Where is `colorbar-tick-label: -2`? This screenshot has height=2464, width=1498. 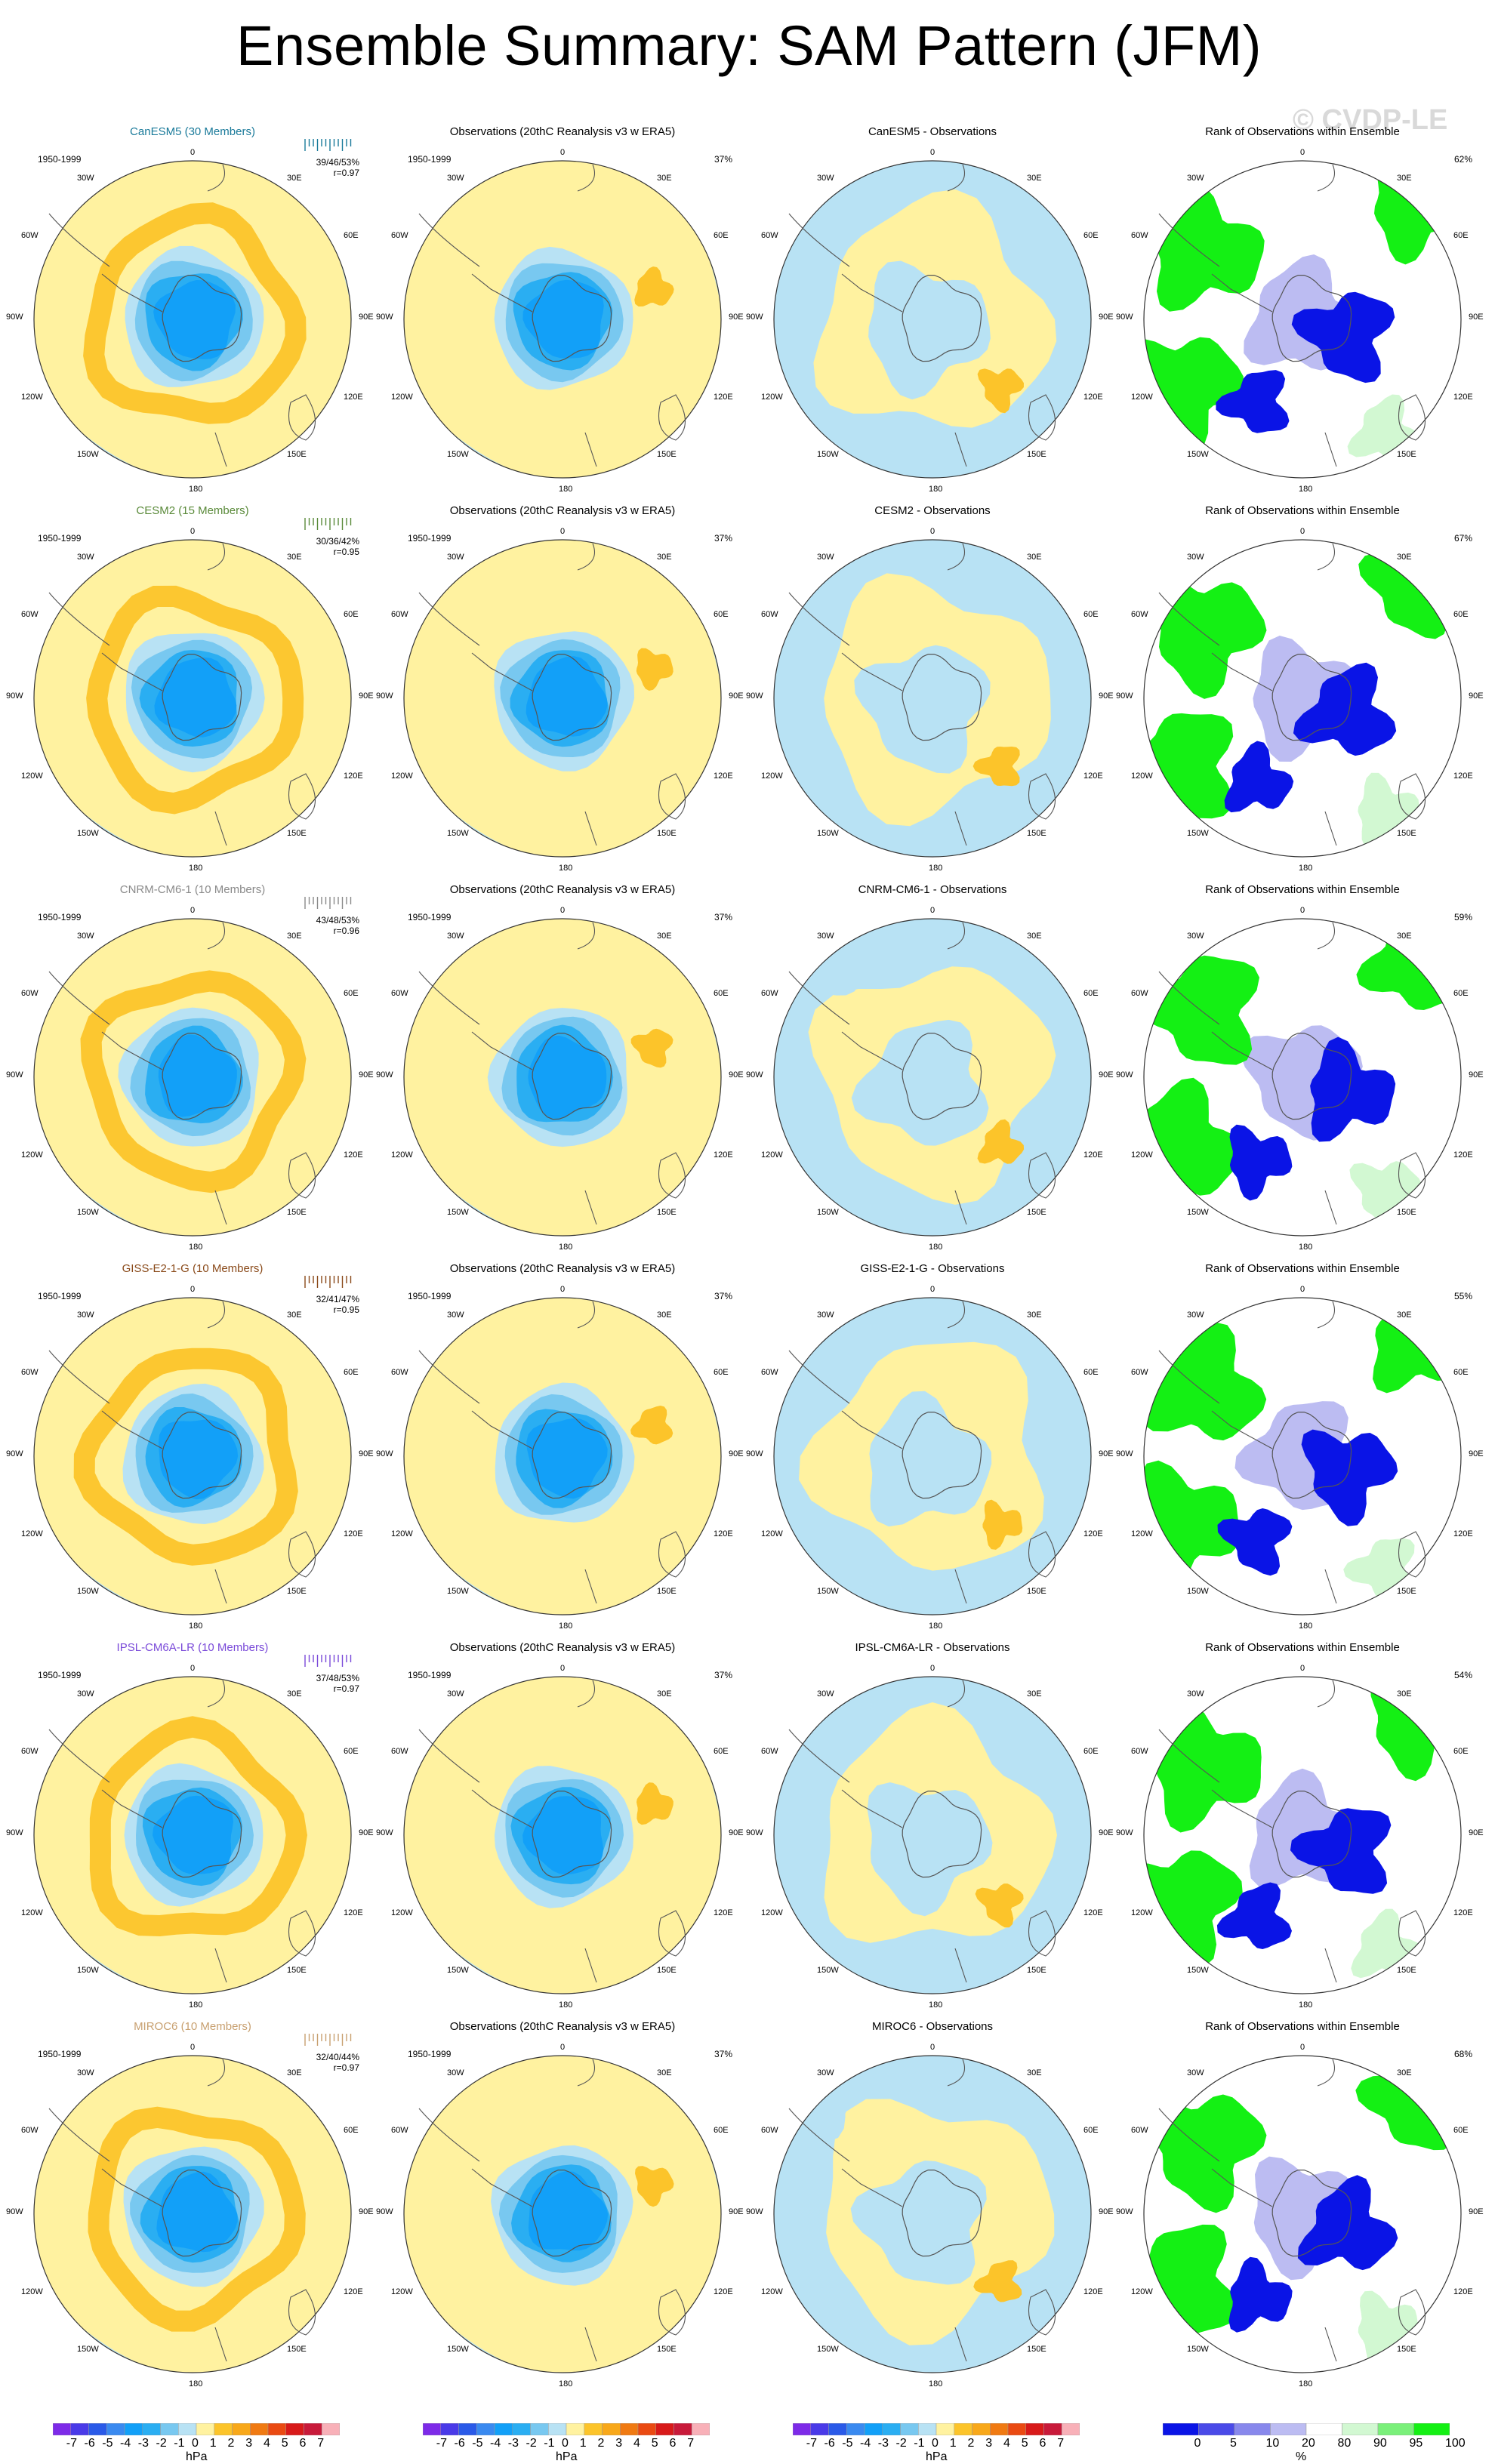 colorbar-tick-label: -2 is located at coordinates (531, 2443).